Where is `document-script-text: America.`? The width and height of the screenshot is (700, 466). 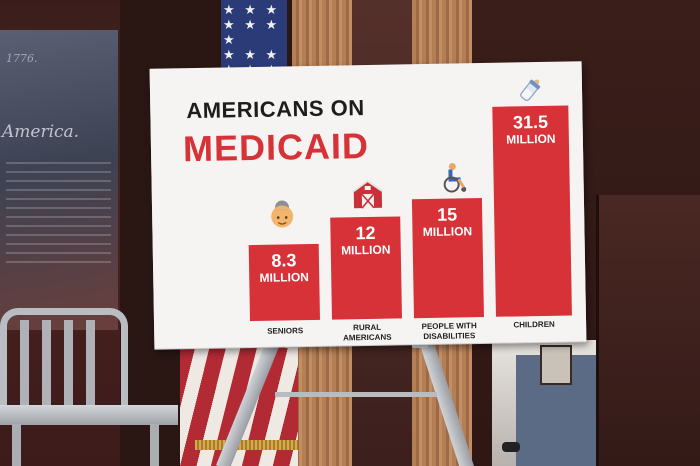
document-script-text: America. is located at coordinates (41, 132).